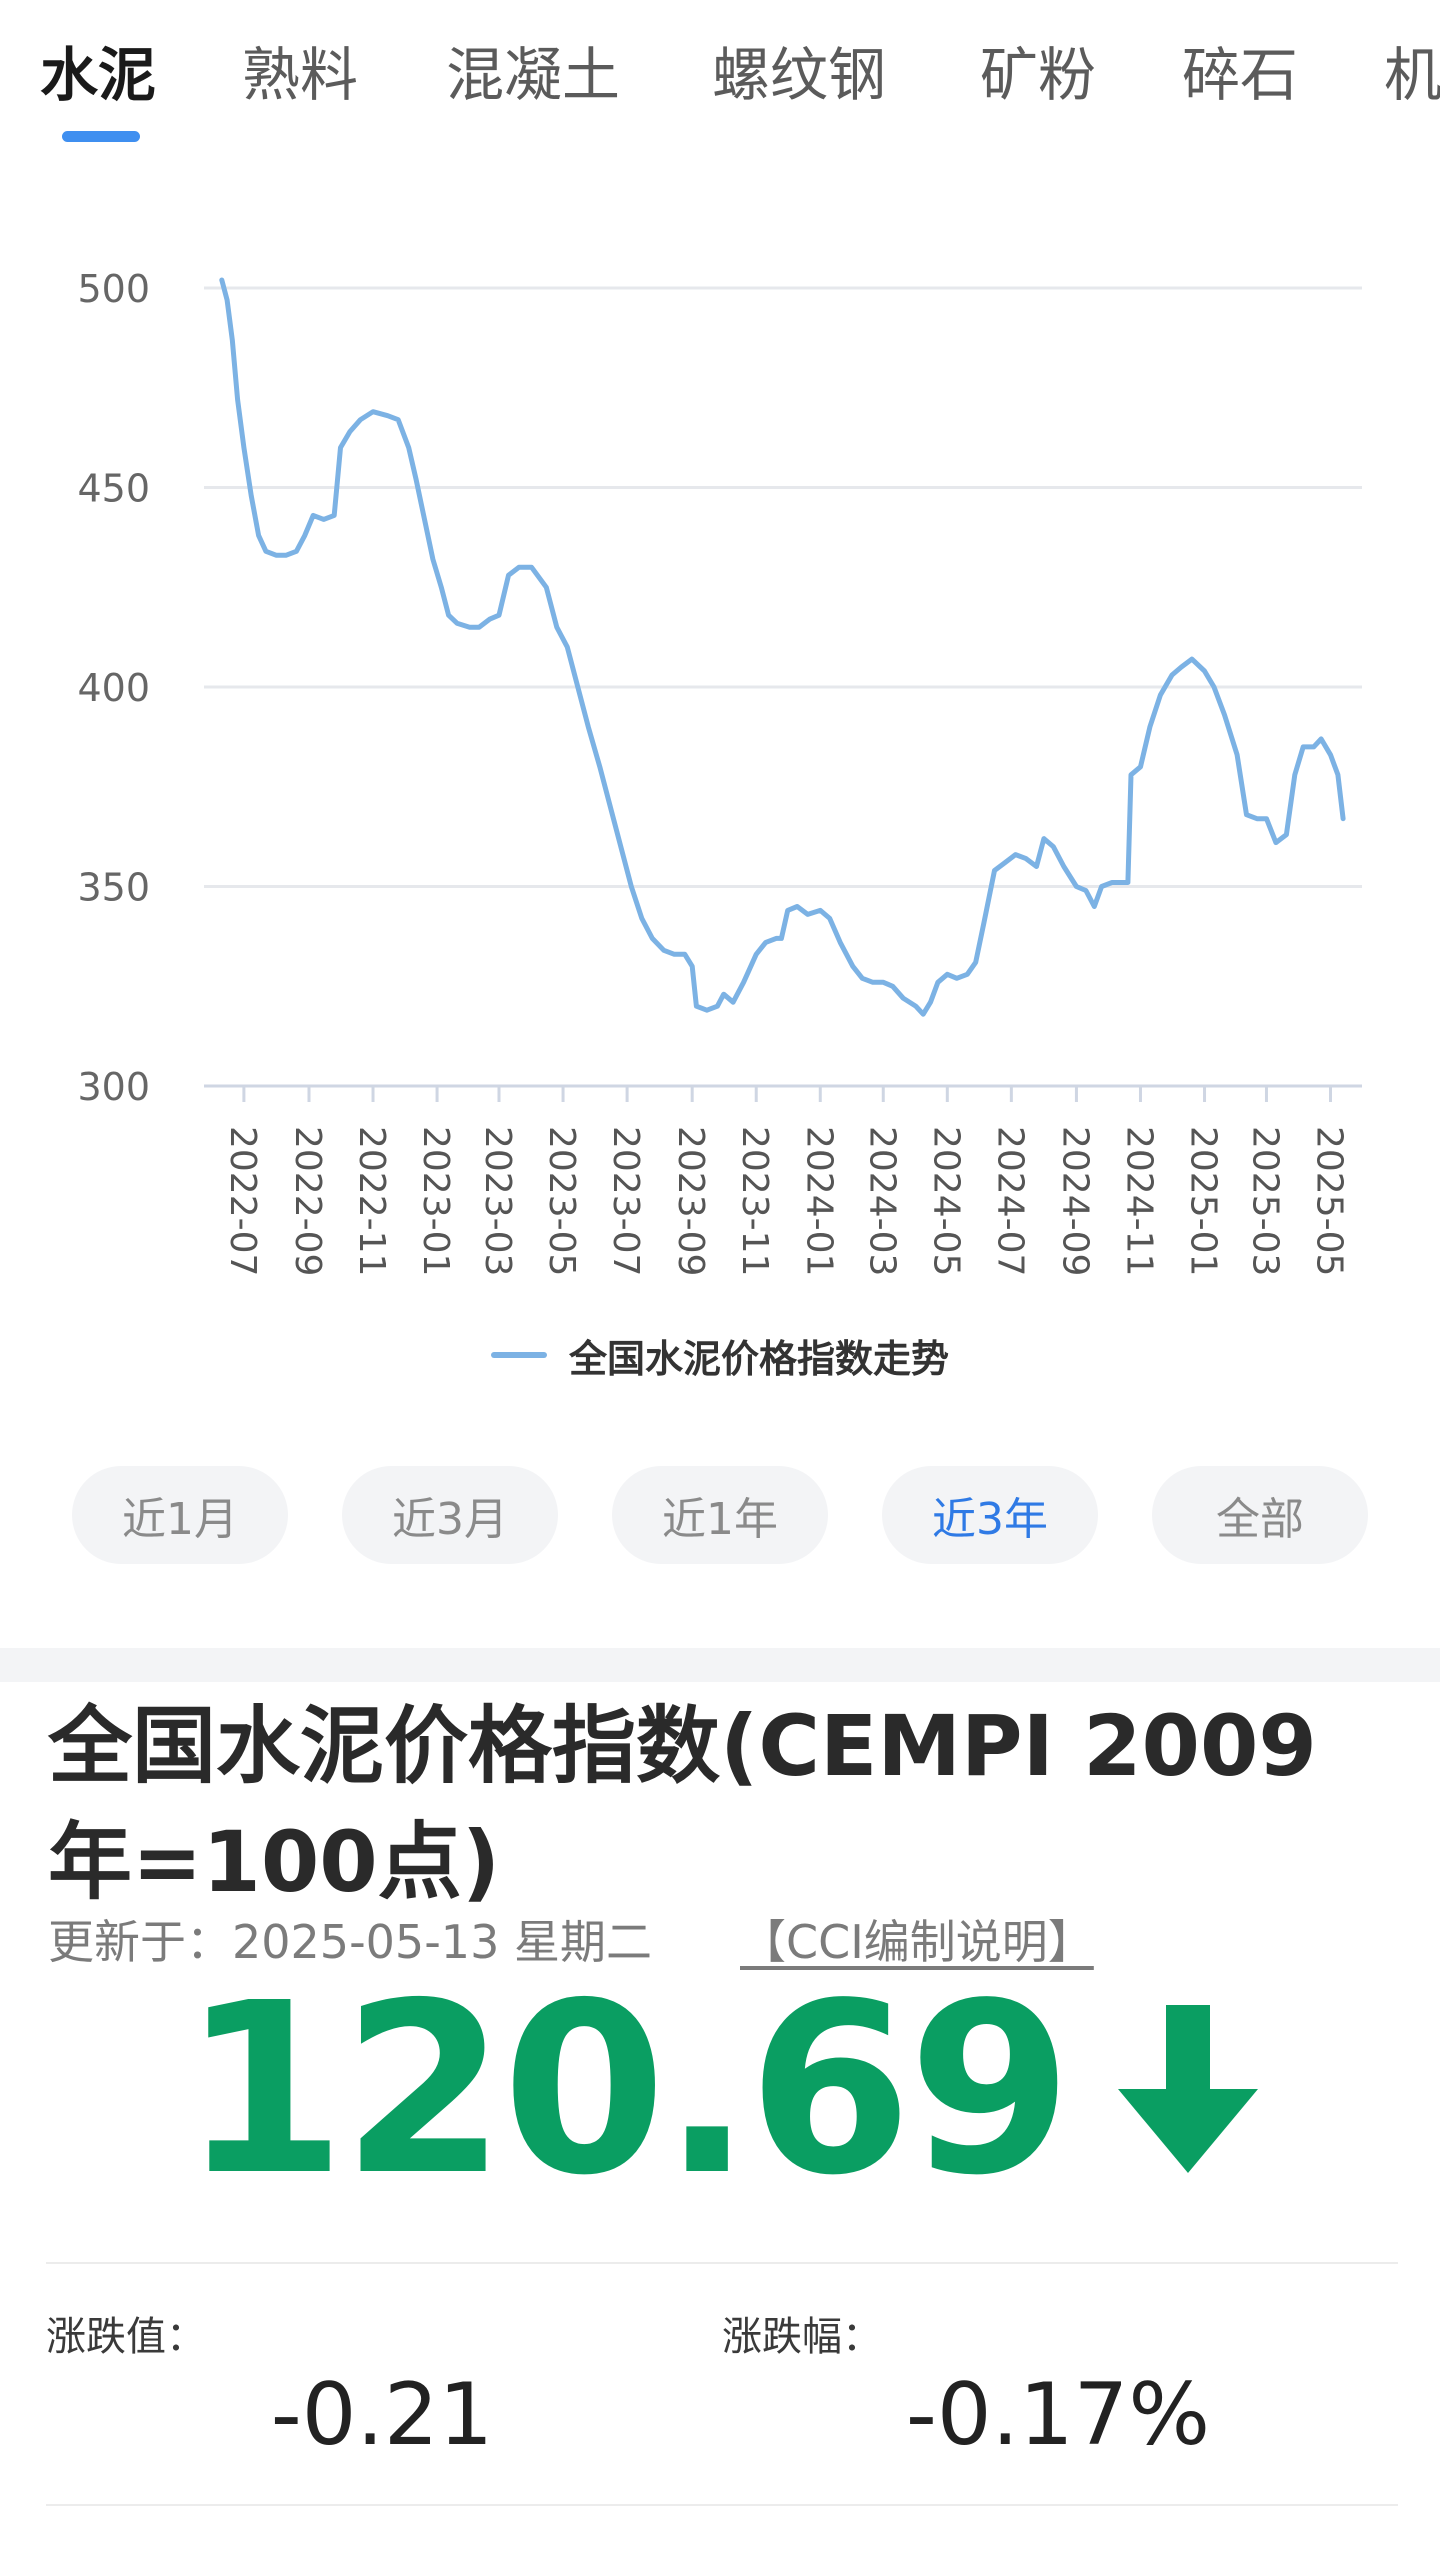 This screenshot has width=1440, height=2555. I want to click on x-tick-label: 2024-01, so click(818, 1201).